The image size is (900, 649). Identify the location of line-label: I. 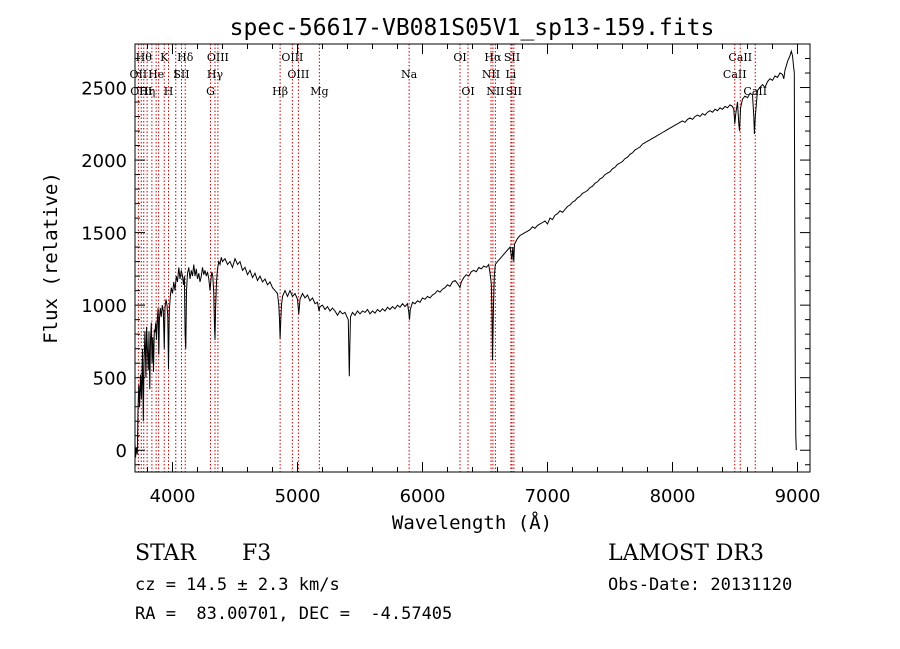
(176, 74).